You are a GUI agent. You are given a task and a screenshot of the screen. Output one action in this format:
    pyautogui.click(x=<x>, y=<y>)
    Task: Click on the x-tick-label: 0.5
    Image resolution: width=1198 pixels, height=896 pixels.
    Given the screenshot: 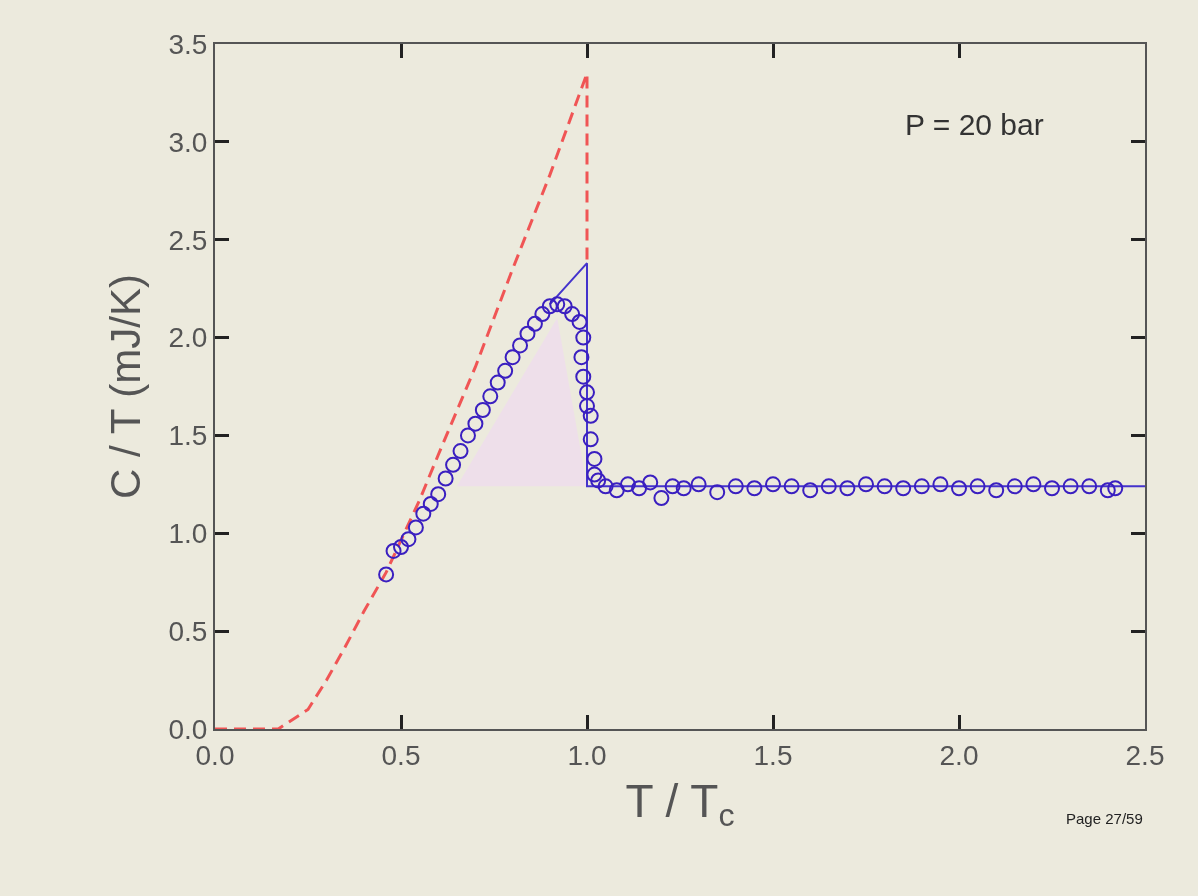 What is the action you would take?
    pyautogui.click(x=401, y=755)
    